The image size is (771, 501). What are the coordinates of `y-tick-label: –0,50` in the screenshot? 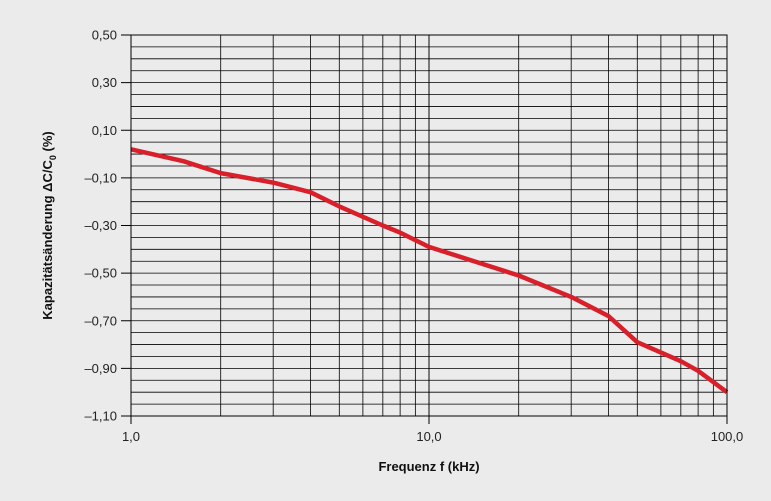 It's located at (100, 273).